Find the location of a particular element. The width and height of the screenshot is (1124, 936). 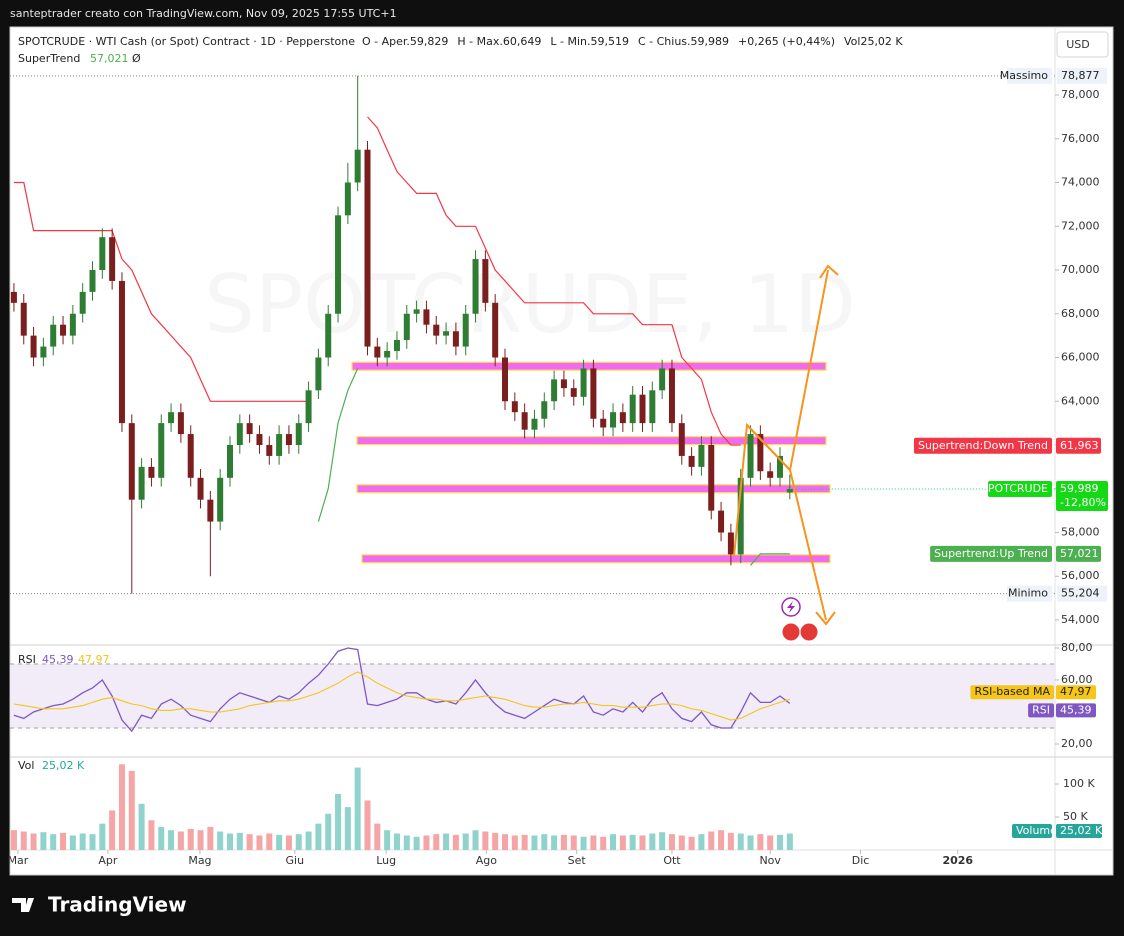

rsi-value: 45,39 is located at coordinates (1076, 709).